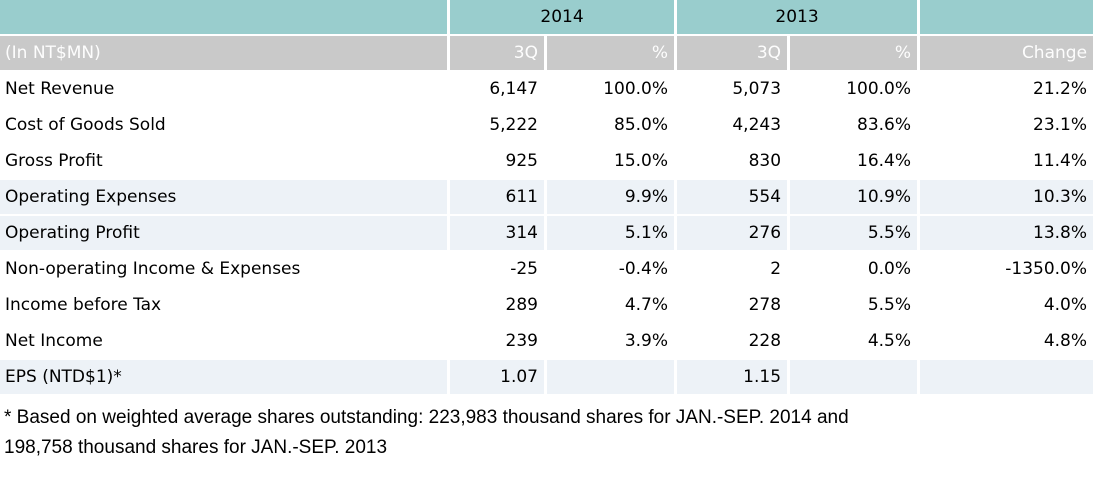 Image resolution: width=1093 pixels, height=489 pixels. I want to click on table-row-gross-profit: Gross Profit 925 15.0% 830 16.4% 11.4%, so click(546, 162).